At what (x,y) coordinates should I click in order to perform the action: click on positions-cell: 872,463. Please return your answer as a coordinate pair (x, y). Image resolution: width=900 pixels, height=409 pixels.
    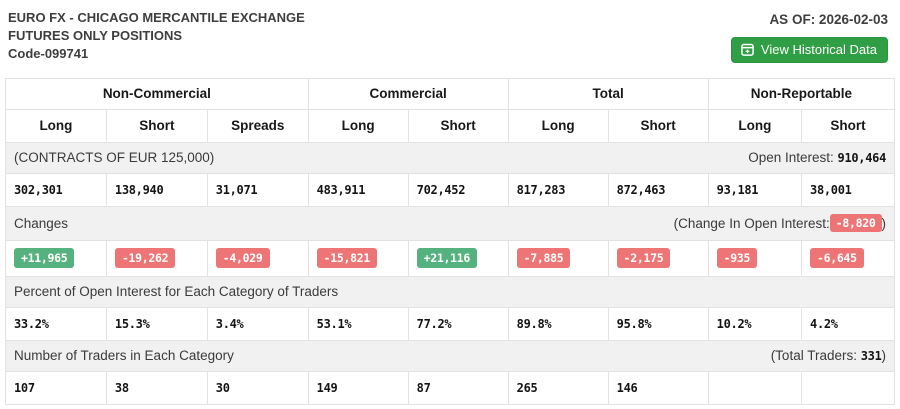
    Looking at the image, I should click on (658, 190).